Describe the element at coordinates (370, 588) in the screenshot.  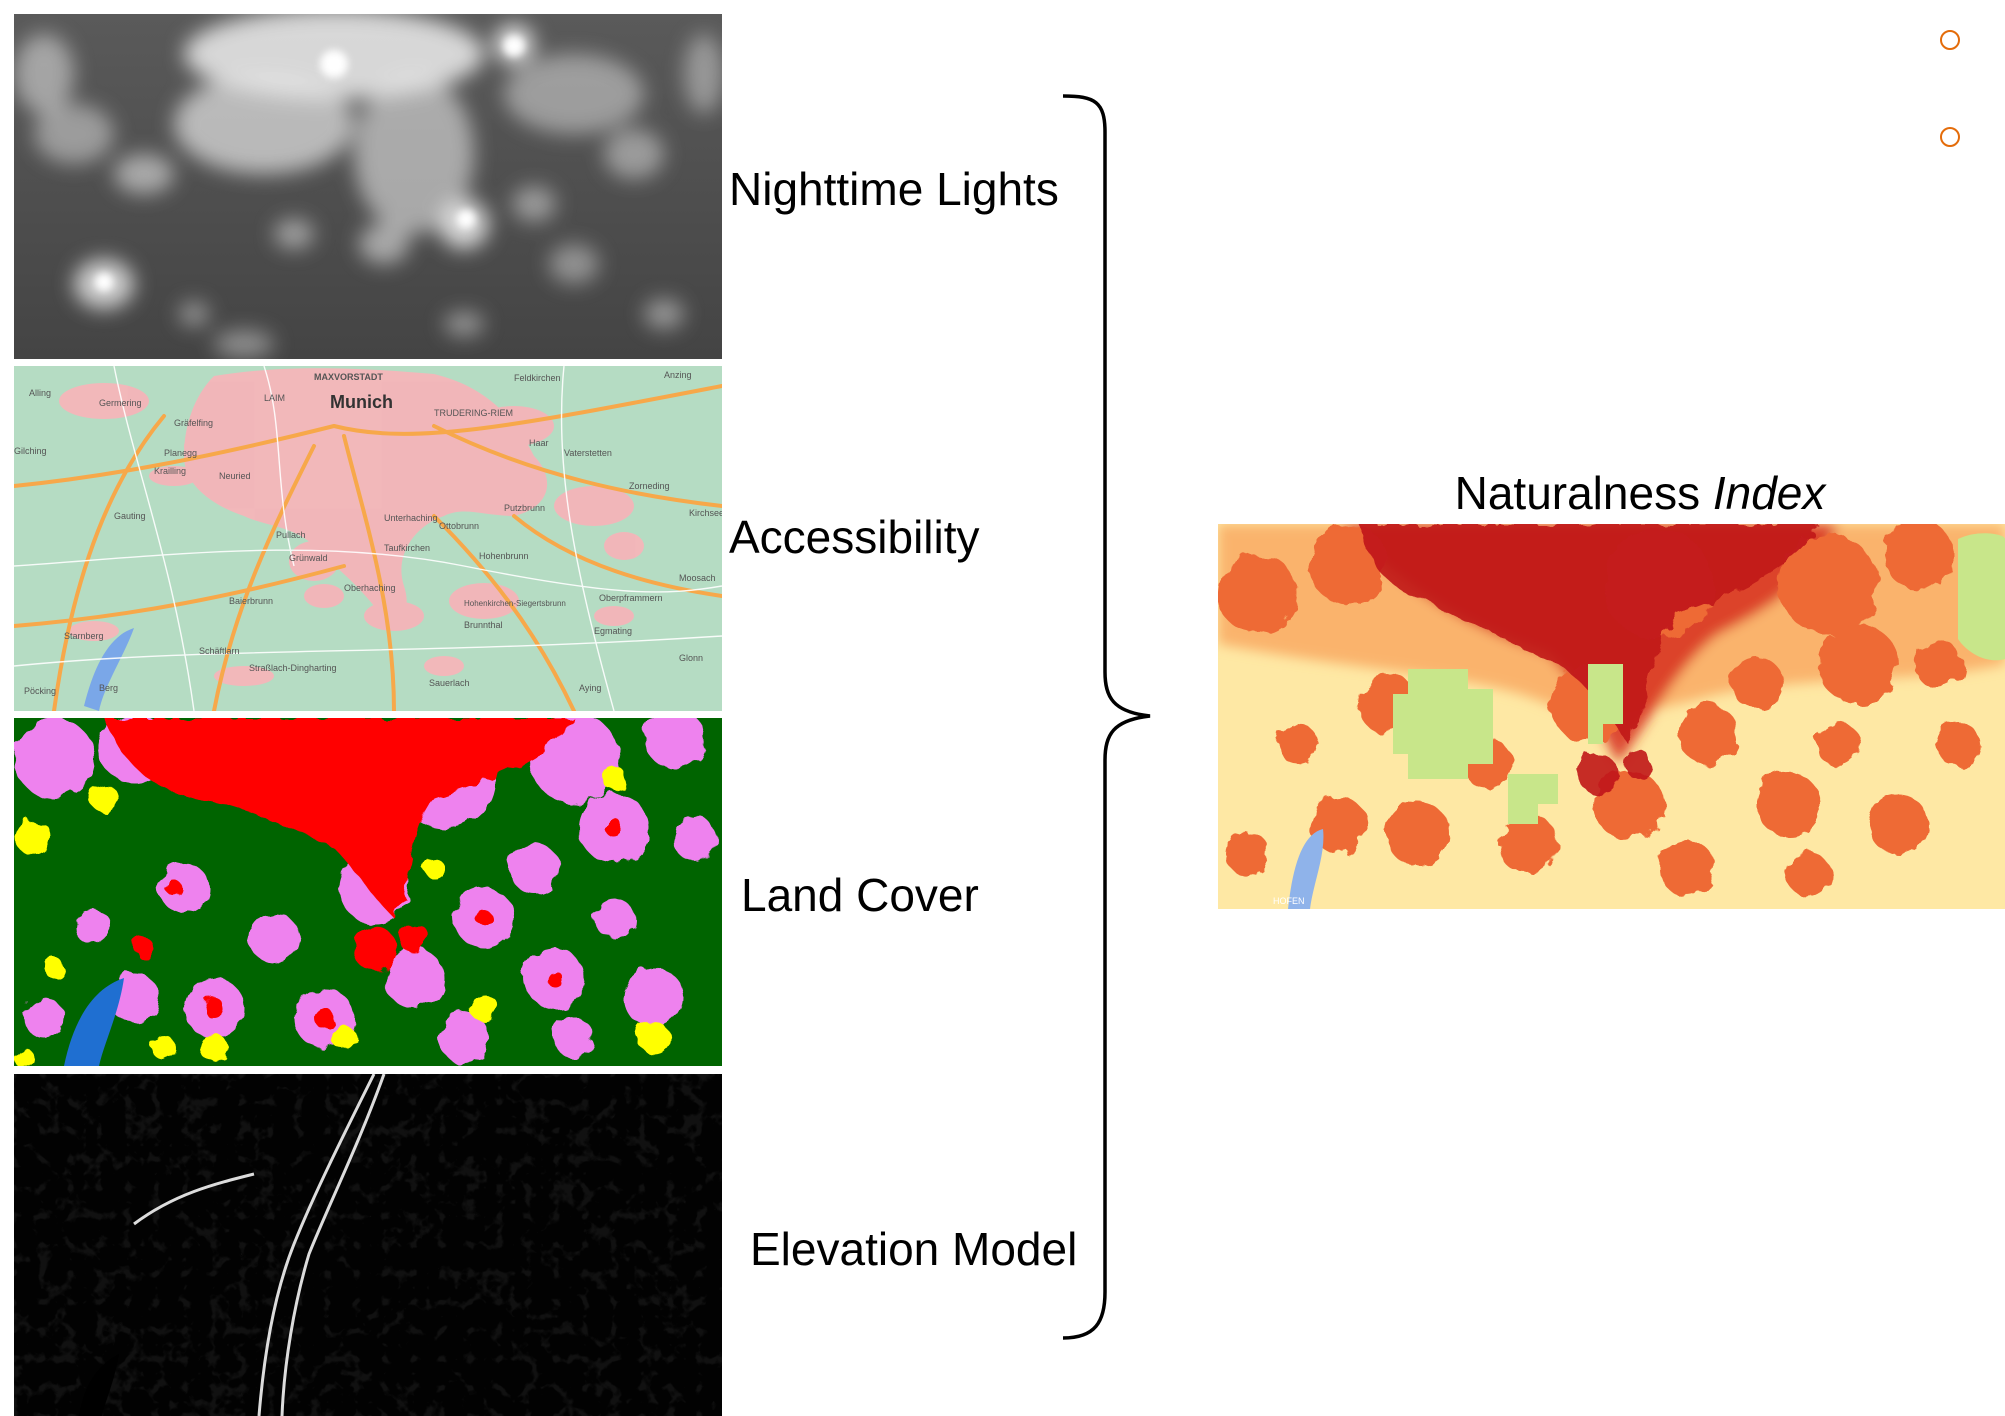
I see `map-label-oberhaching: Oberhaching` at that location.